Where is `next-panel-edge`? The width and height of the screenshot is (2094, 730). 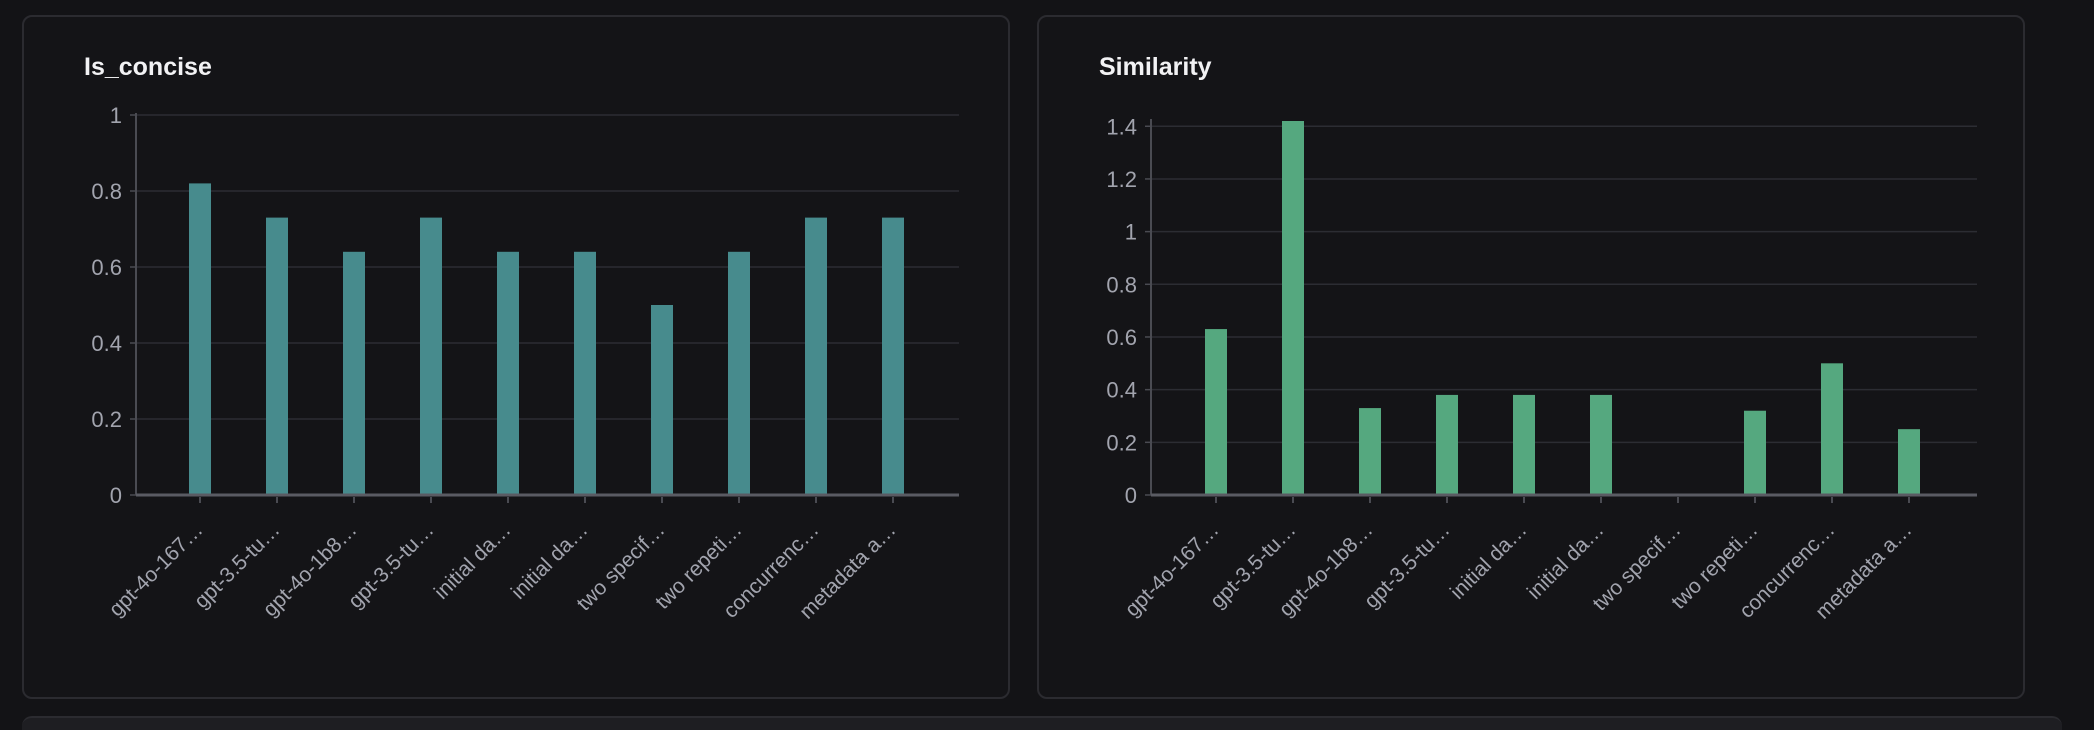
next-panel-edge is located at coordinates (1042, 723).